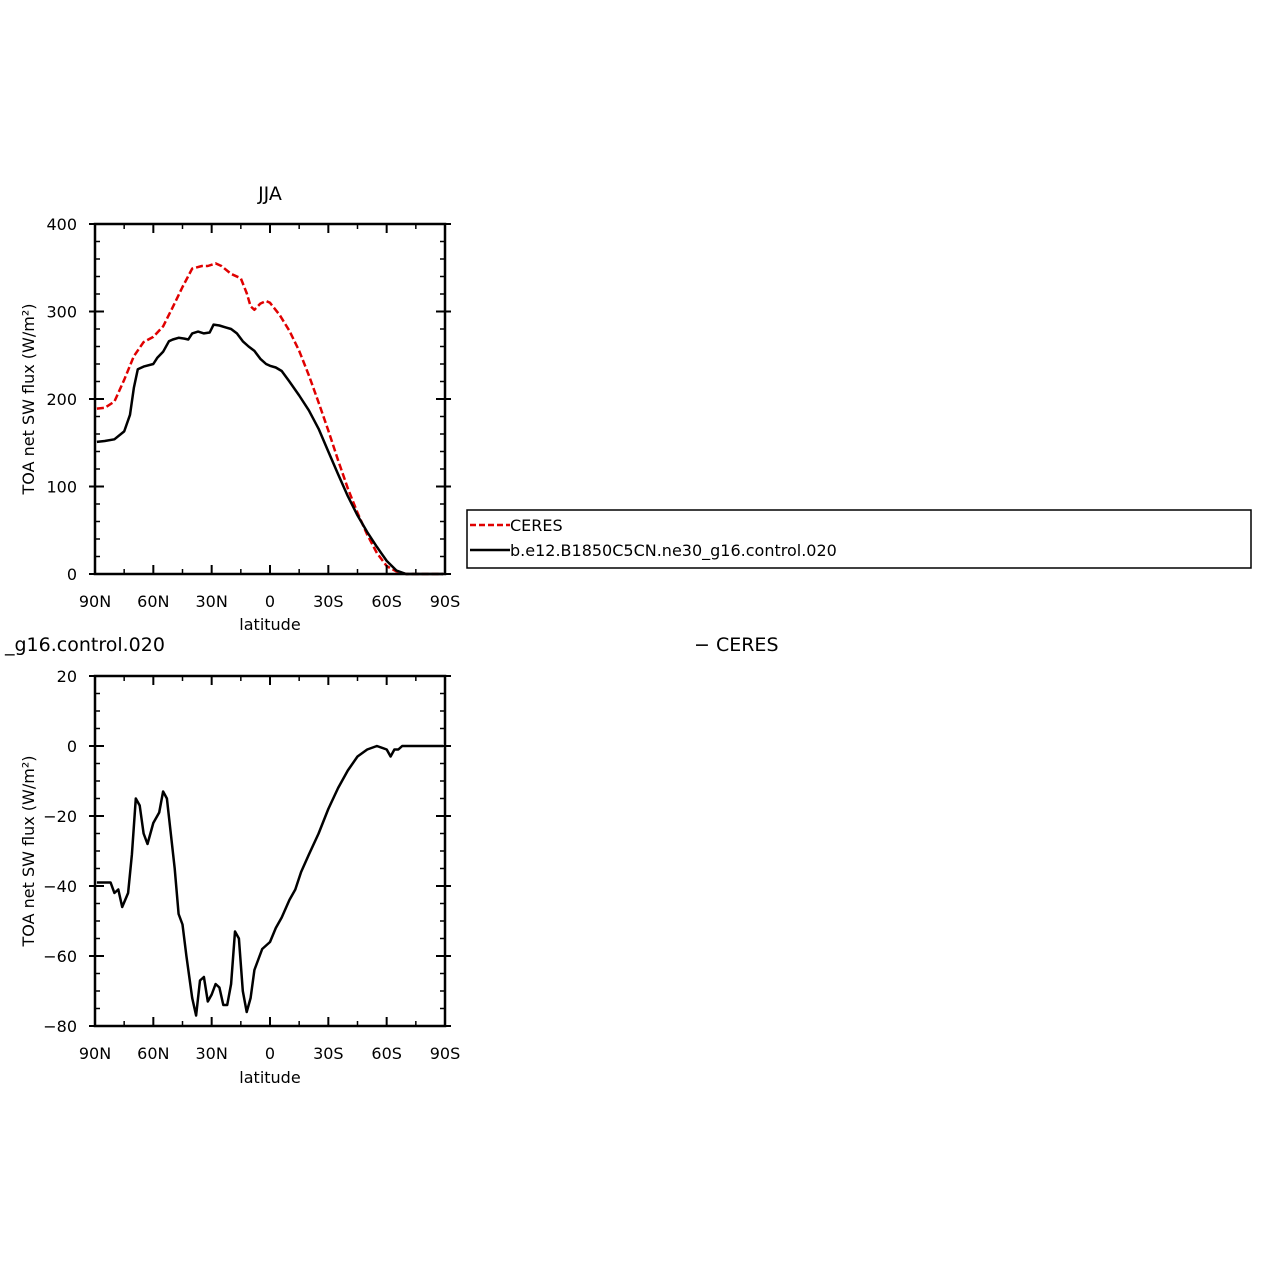  Describe the element at coordinates (61, 487) in the screenshot. I see `y-tick-label: 100` at that location.